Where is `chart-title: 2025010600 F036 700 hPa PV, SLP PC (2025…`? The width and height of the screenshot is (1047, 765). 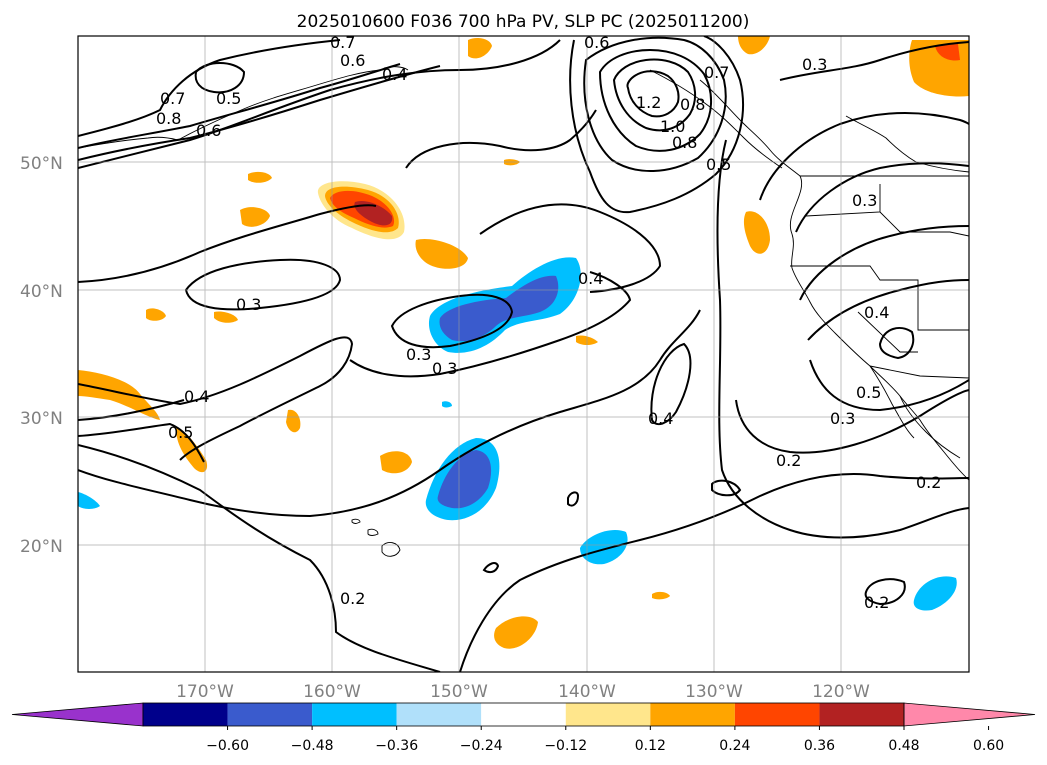 chart-title: 2025010600 F036 700 hPa PV, SLP PC (2025… is located at coordinates (523, 22).